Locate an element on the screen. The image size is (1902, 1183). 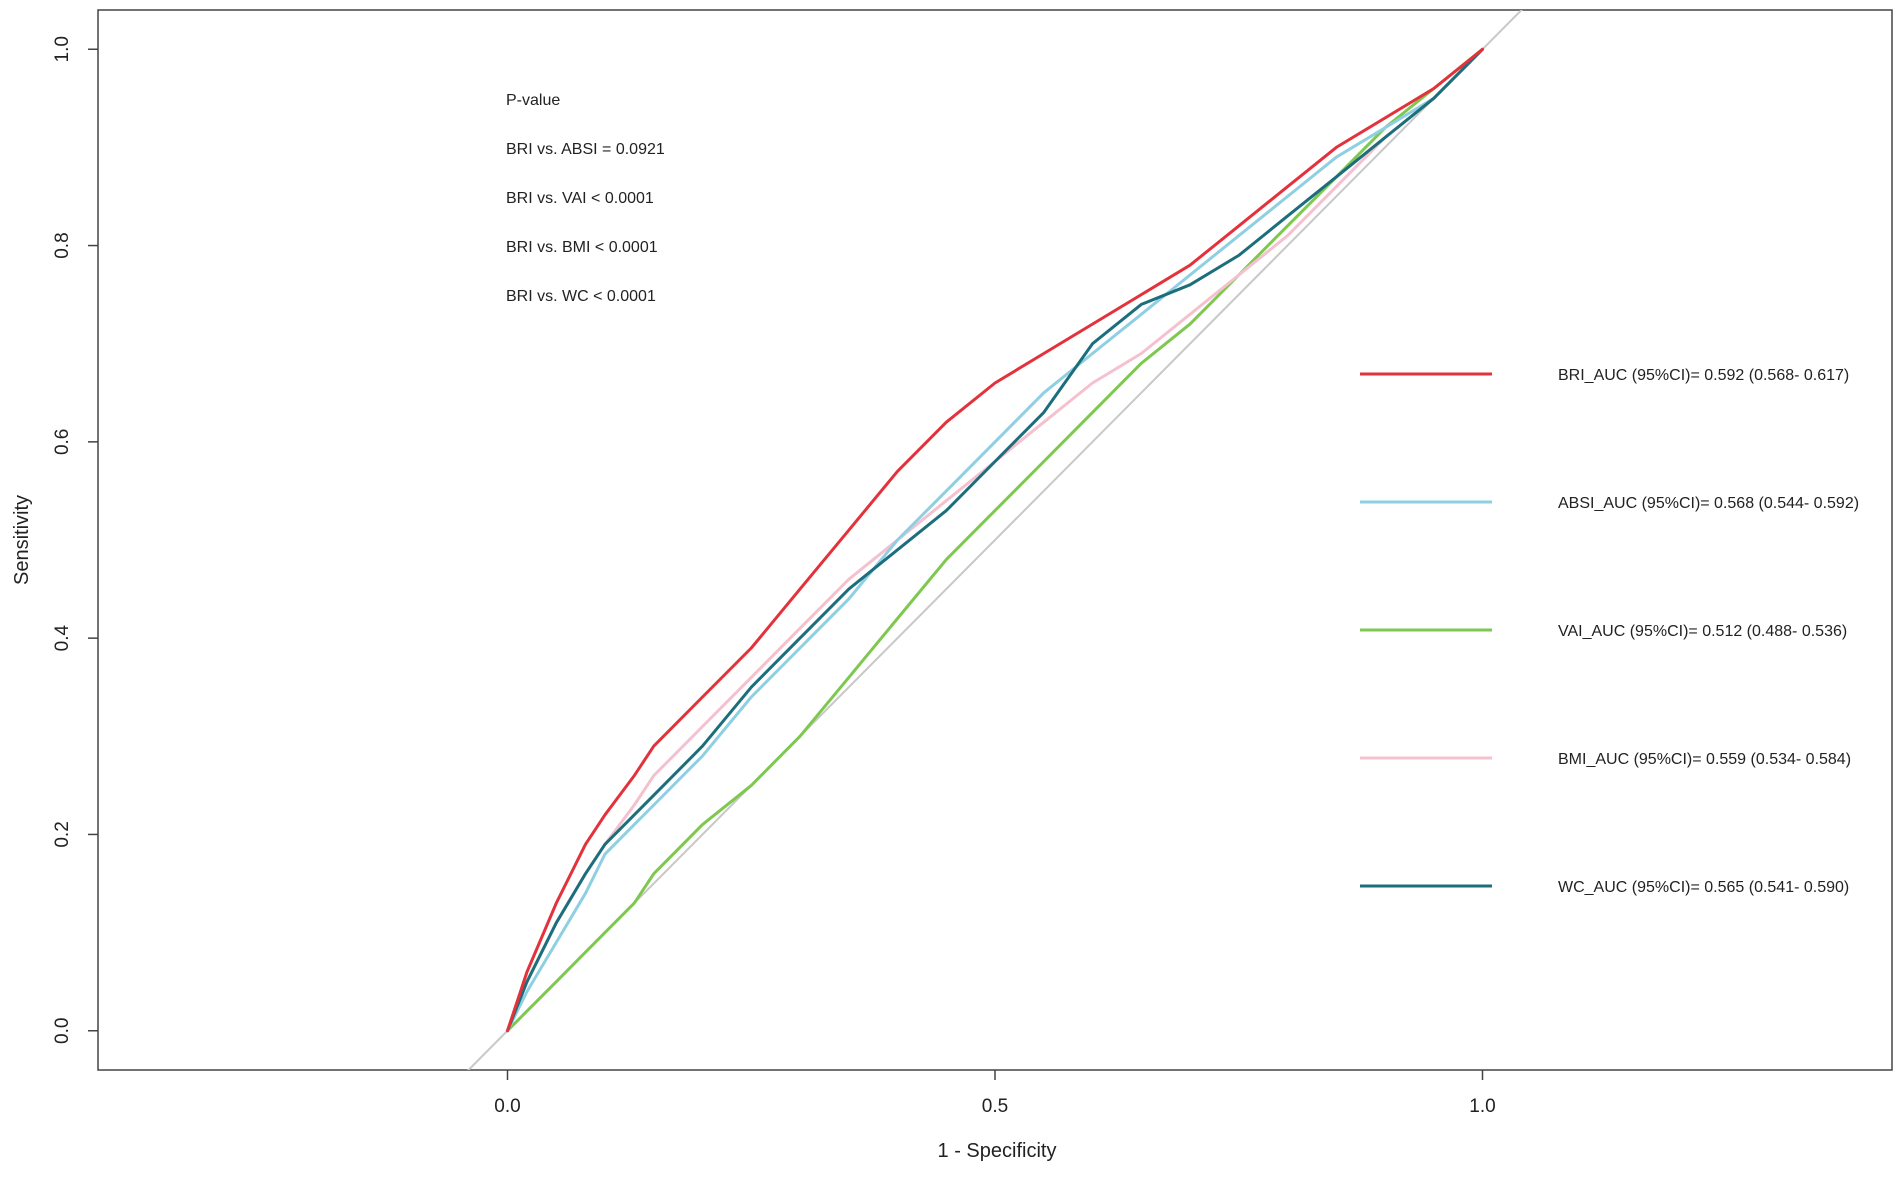
legend-label: BMI_AUC (95%CI)= 0.559 (0.534- 0.584) is located at coordinates (1704, 759).